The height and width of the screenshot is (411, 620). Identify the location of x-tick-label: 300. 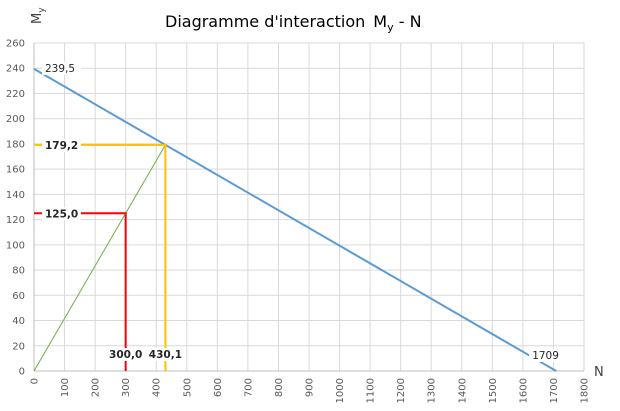
(126, 387).